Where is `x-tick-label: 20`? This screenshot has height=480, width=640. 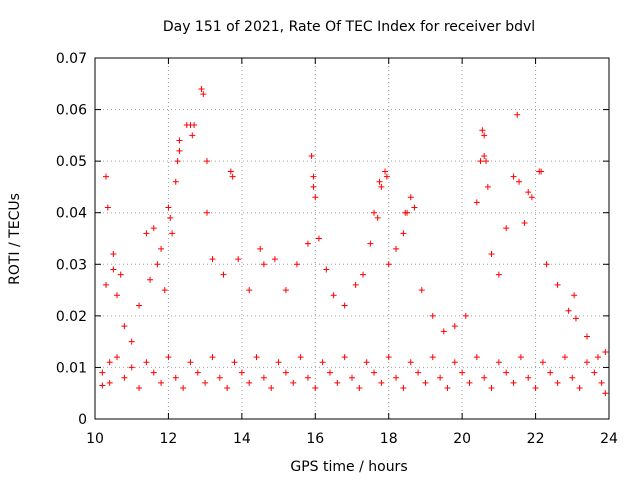 x-tick-label: 20 is located at coordinates (462, 439).